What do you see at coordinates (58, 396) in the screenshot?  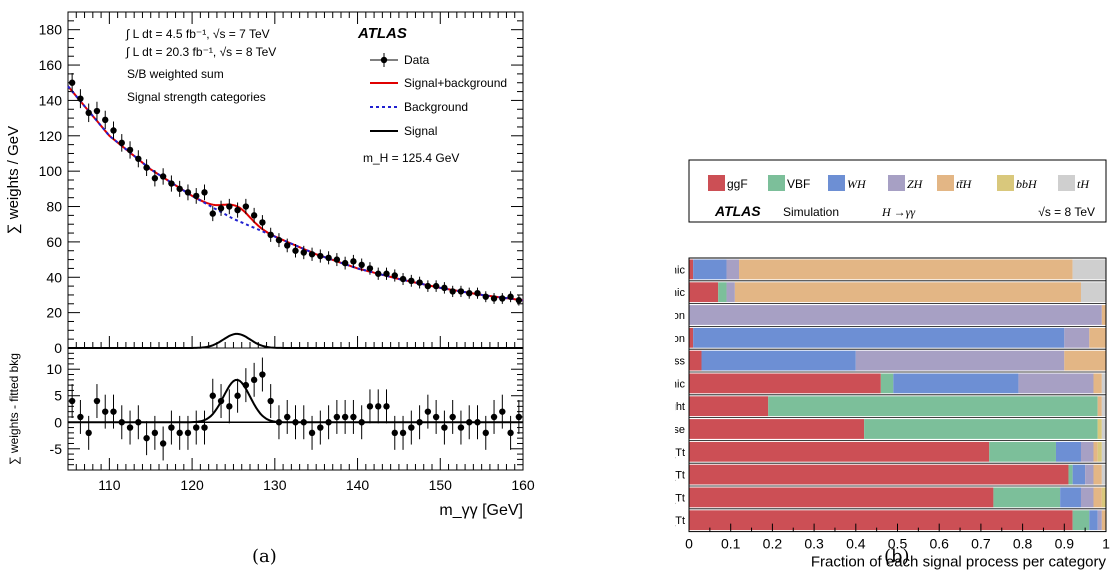 I see `y-tick-label-bottom: 5` at bounding box center [58, 396].